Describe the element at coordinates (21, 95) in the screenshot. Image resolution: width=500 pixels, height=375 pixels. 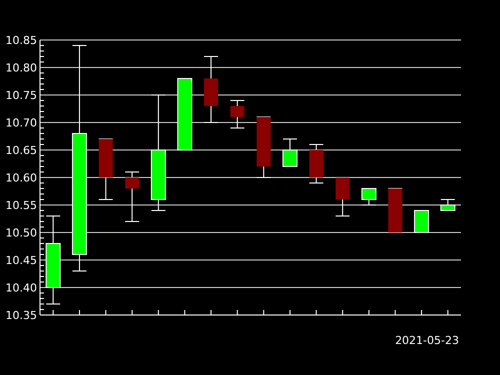
I see `y-tick-label: 10.75` at that location.